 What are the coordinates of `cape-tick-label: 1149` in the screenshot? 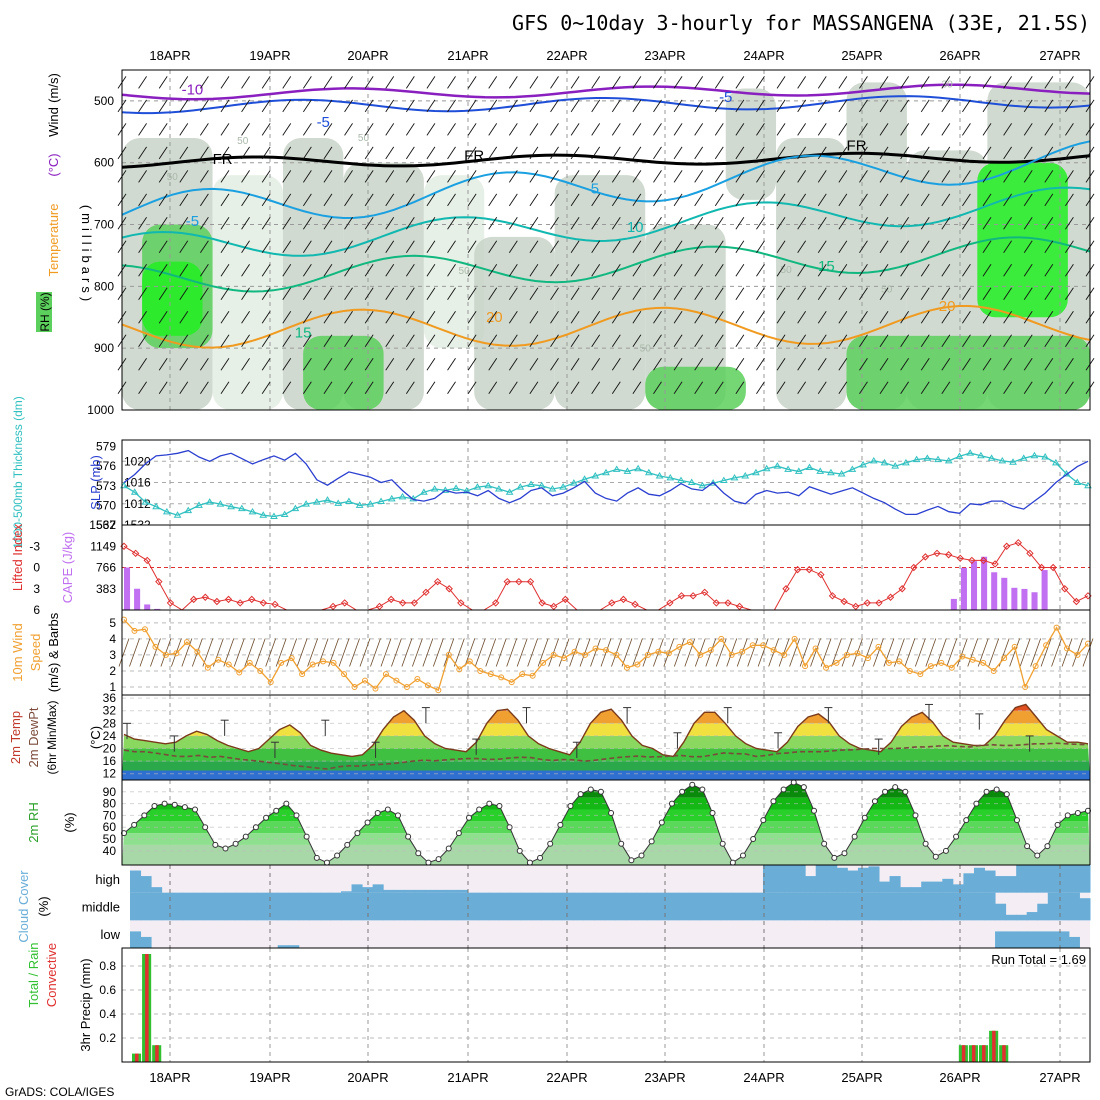 It's located at (103, 546).